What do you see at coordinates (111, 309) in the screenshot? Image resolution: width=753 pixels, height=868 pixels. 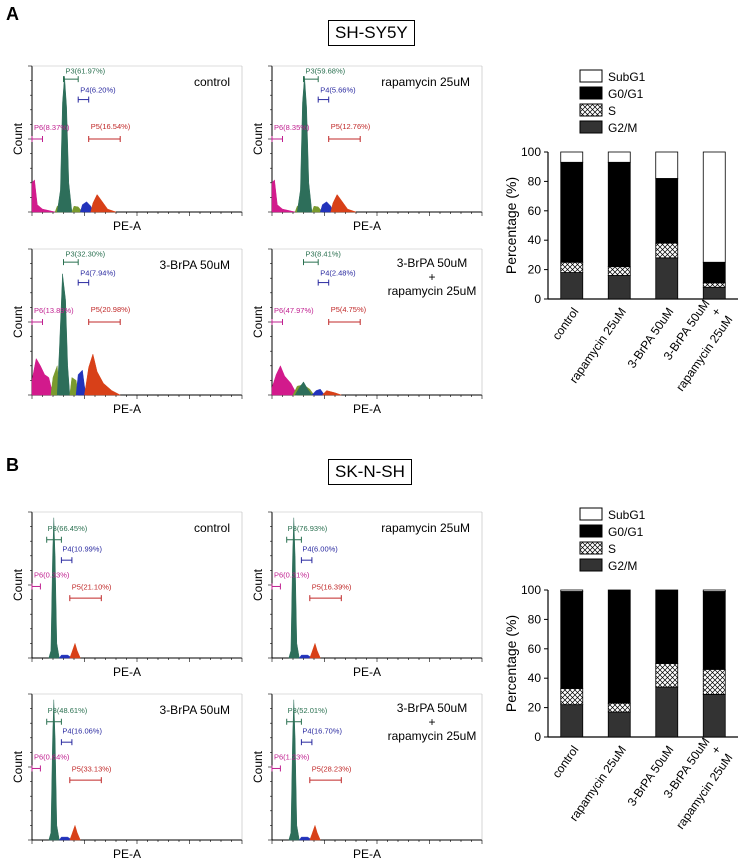 I see `gate-label-p5: P5(20.98%)` at bounding box center [111, 309].